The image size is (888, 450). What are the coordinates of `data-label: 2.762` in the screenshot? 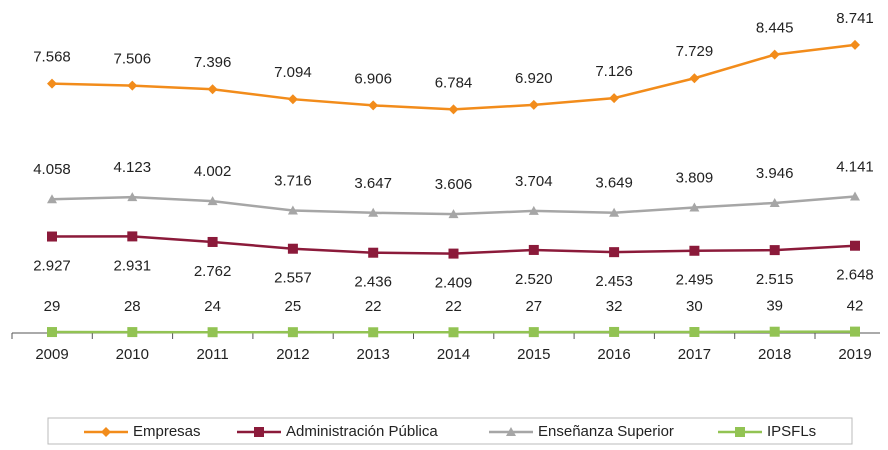 It's located at (213, 271).